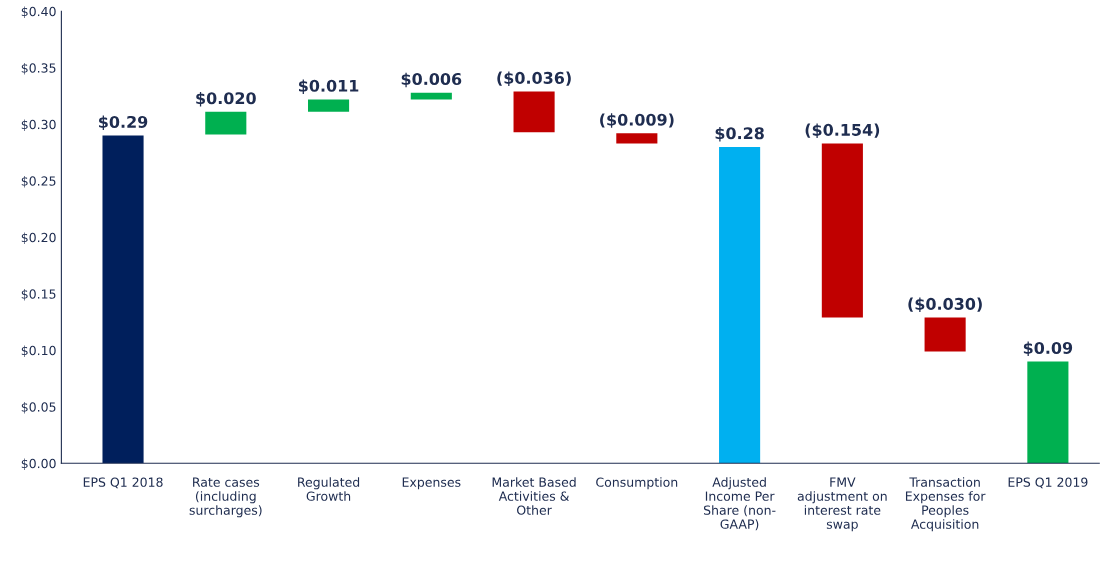 The height and width of the screenshot is (565, 1116). Describe the element at coordinates (38, 408) in the screenshot. I see `y-tick-label: $0.05` at that location.